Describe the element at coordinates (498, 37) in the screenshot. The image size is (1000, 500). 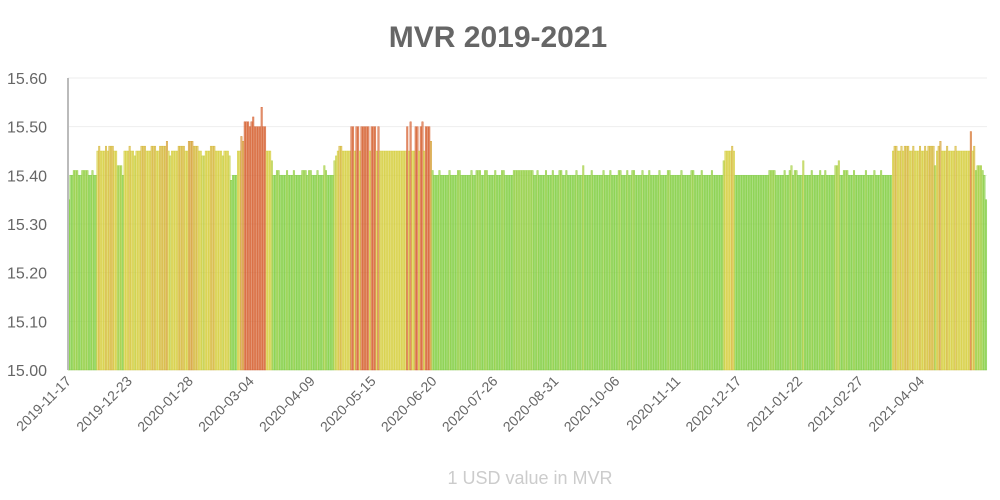
I see `chart-title: MVR 2019-2021` at that location.